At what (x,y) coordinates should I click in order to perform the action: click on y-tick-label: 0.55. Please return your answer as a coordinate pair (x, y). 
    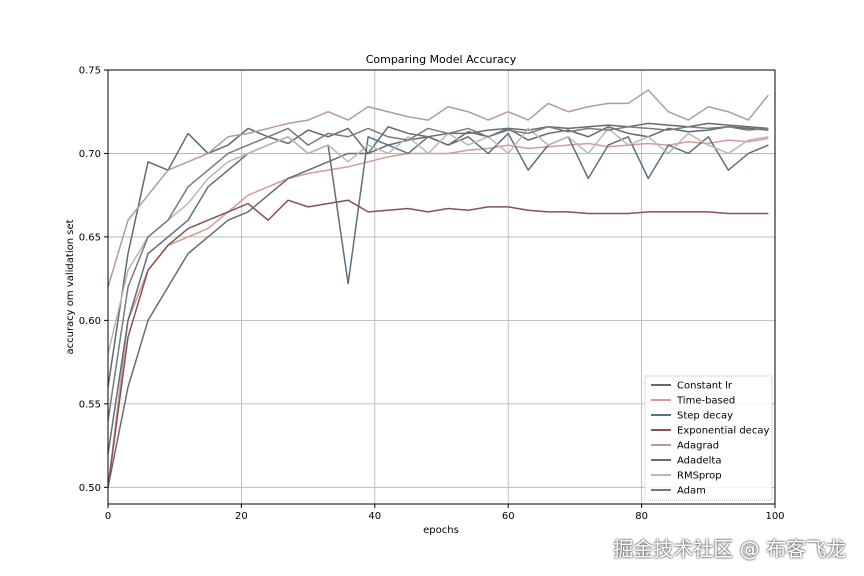
    Looking at the image, I should click on (90, 404).